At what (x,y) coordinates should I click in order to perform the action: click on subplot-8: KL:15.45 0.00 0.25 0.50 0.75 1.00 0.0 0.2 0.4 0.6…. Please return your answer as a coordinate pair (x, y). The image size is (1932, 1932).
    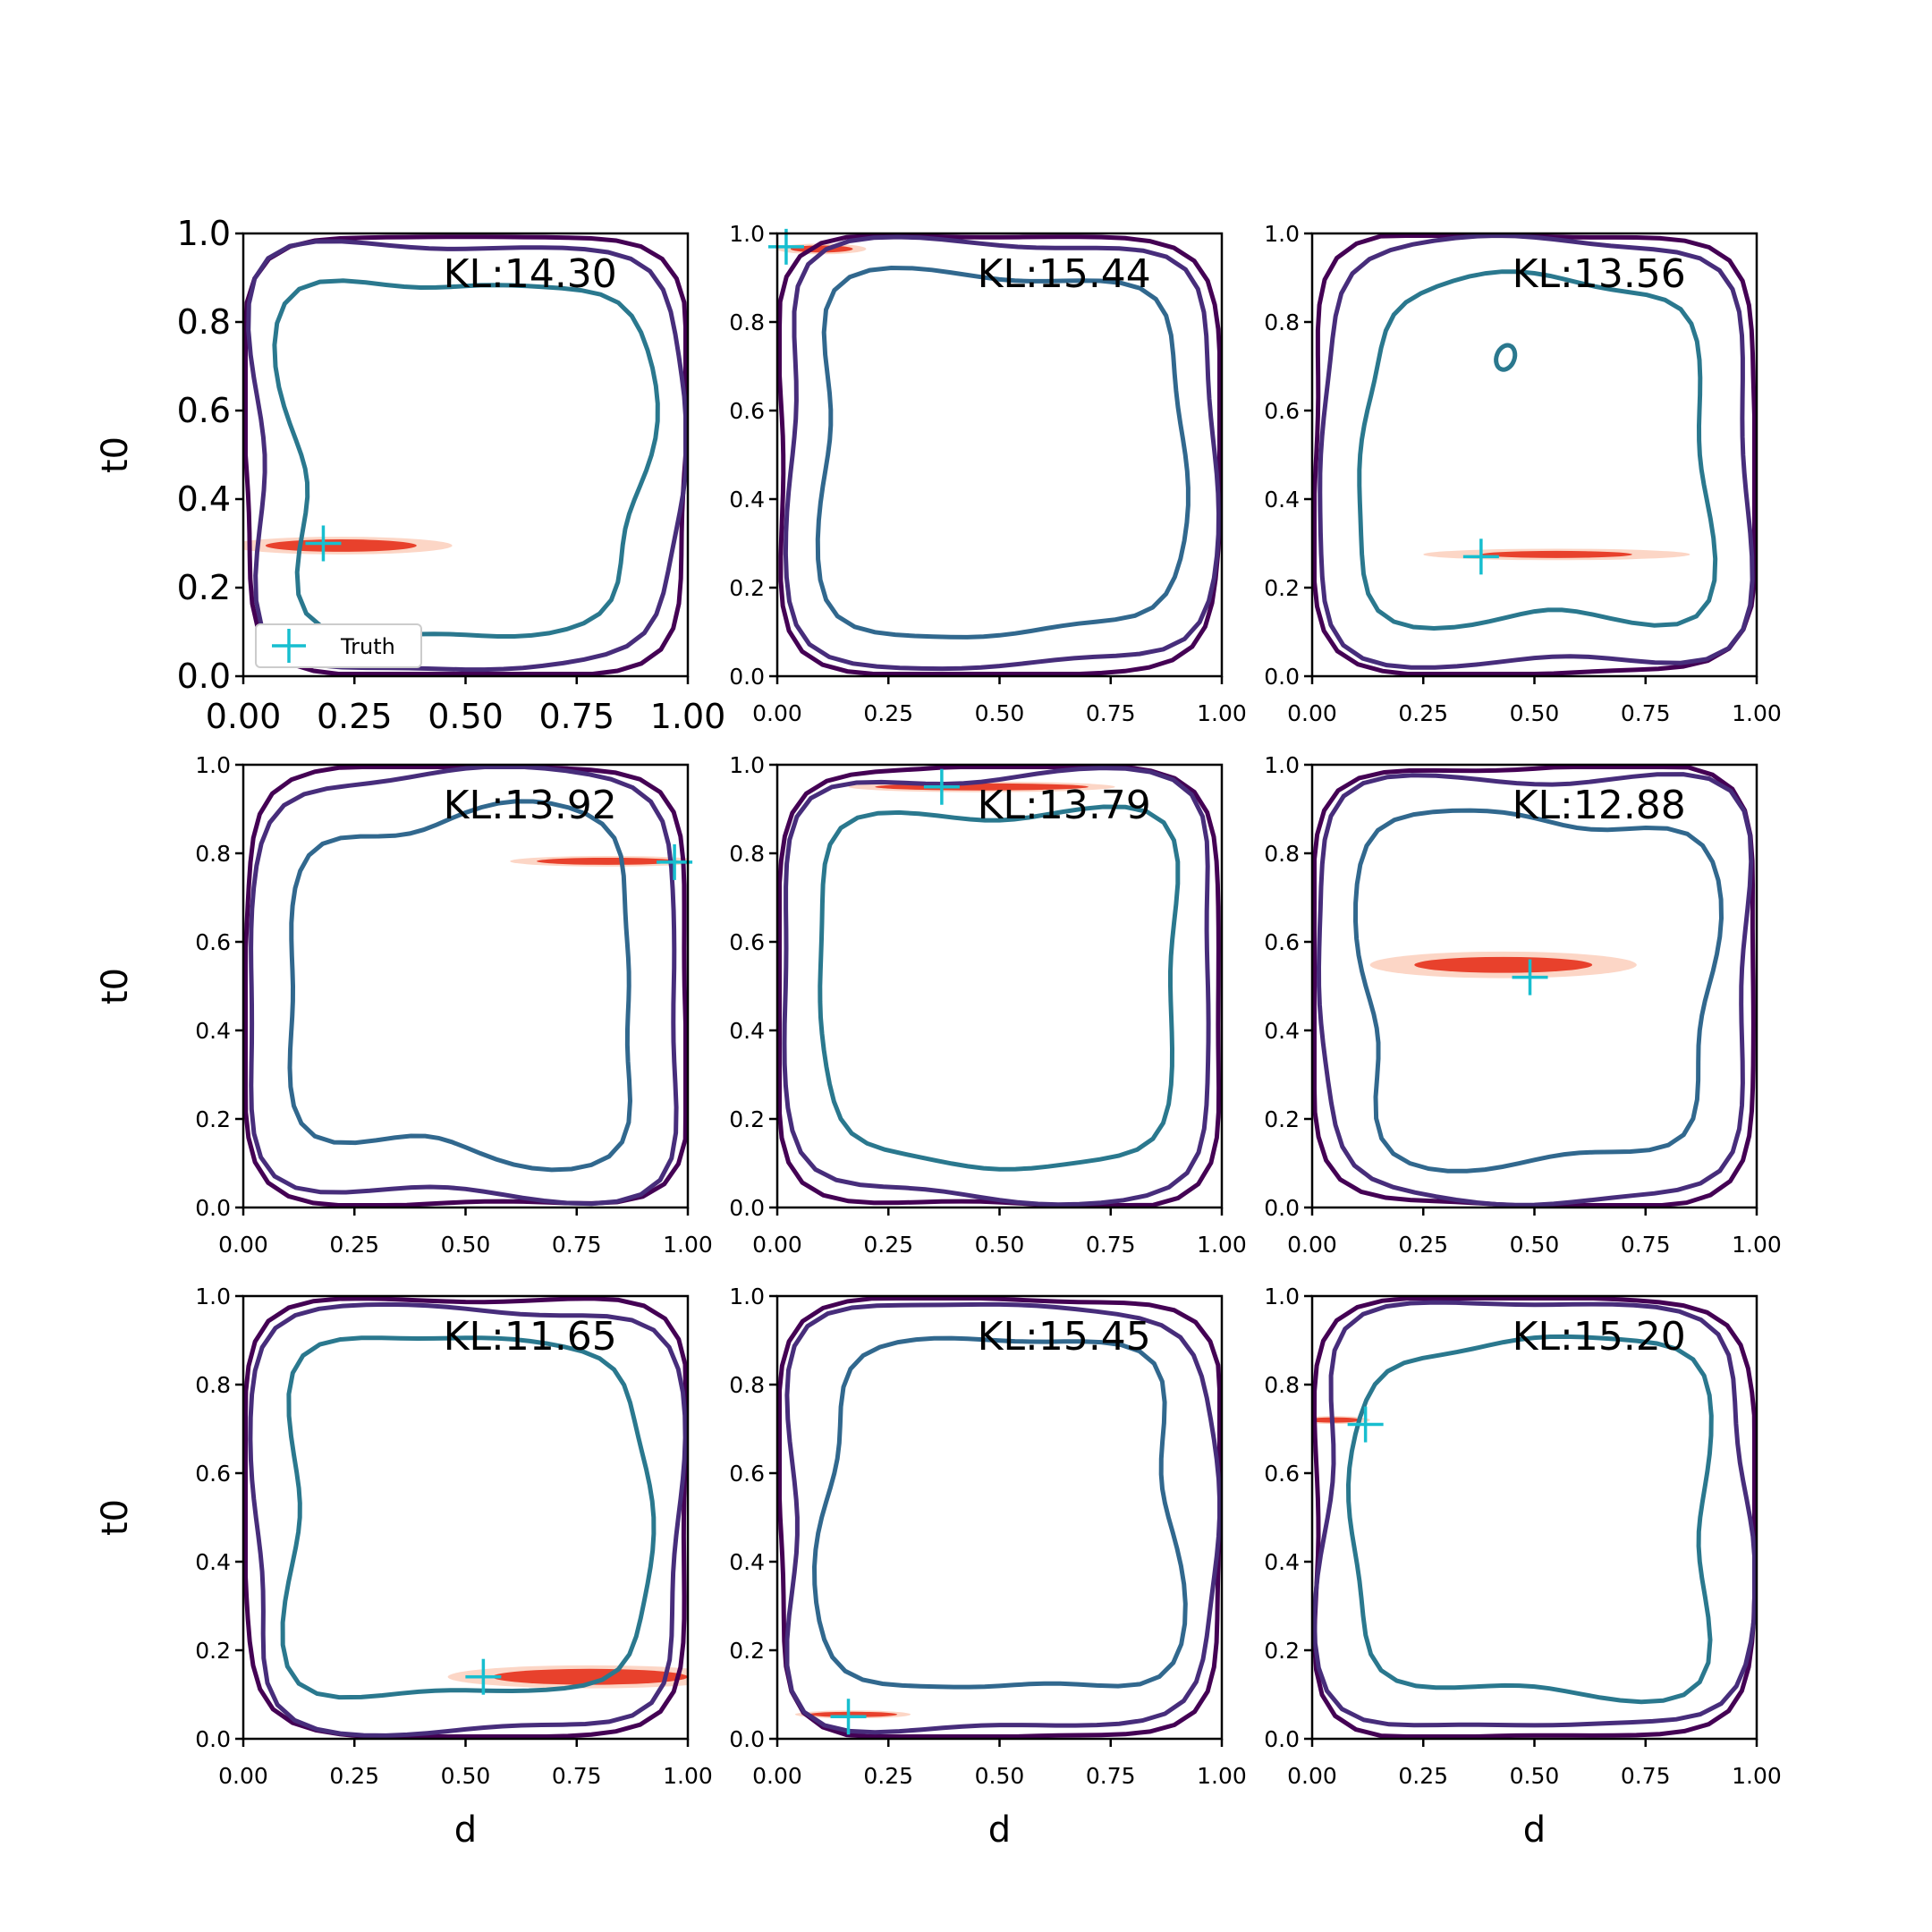
    Looking at the image, I should click on (988, 1567).